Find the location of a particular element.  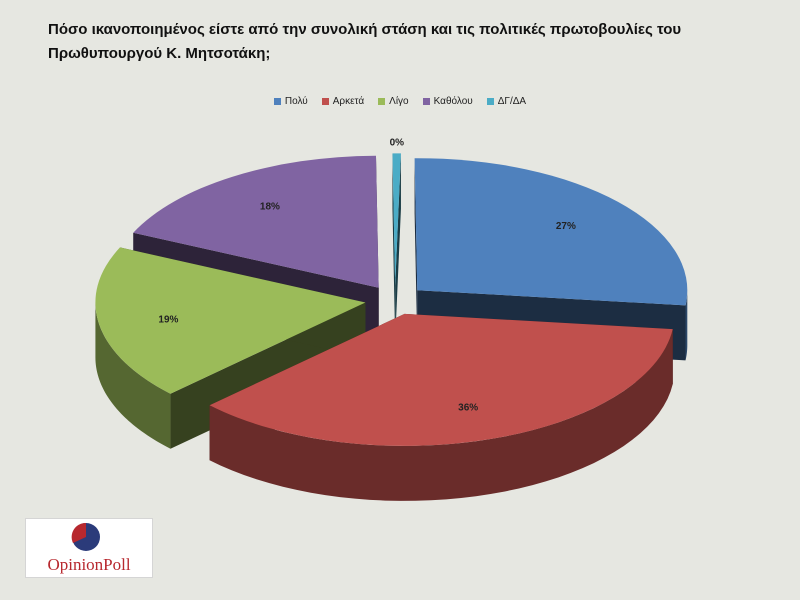

data-label: 18% is located at coordinates (270, 207).